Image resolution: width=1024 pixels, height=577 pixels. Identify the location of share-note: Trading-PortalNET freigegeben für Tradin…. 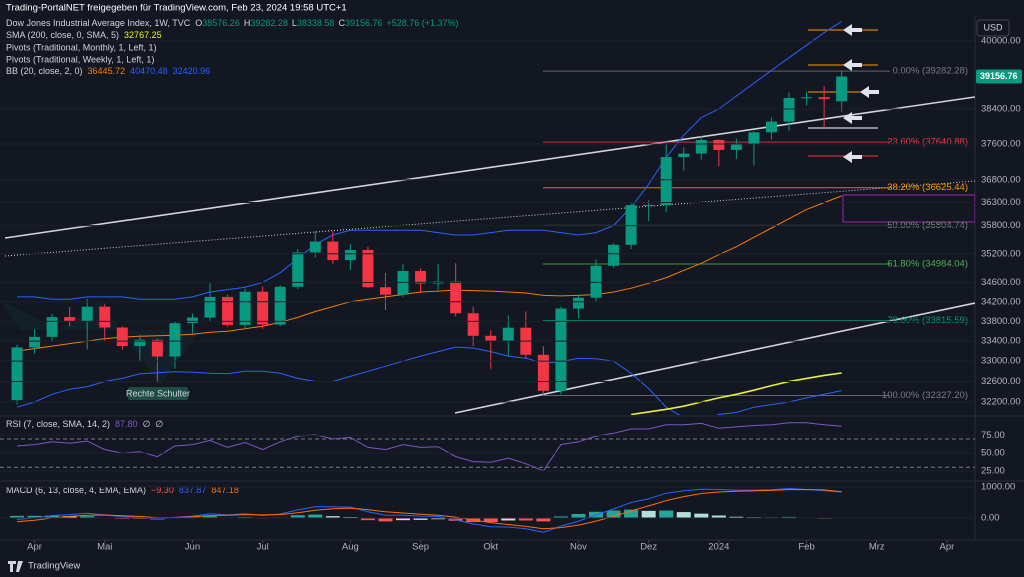
(176, 8).